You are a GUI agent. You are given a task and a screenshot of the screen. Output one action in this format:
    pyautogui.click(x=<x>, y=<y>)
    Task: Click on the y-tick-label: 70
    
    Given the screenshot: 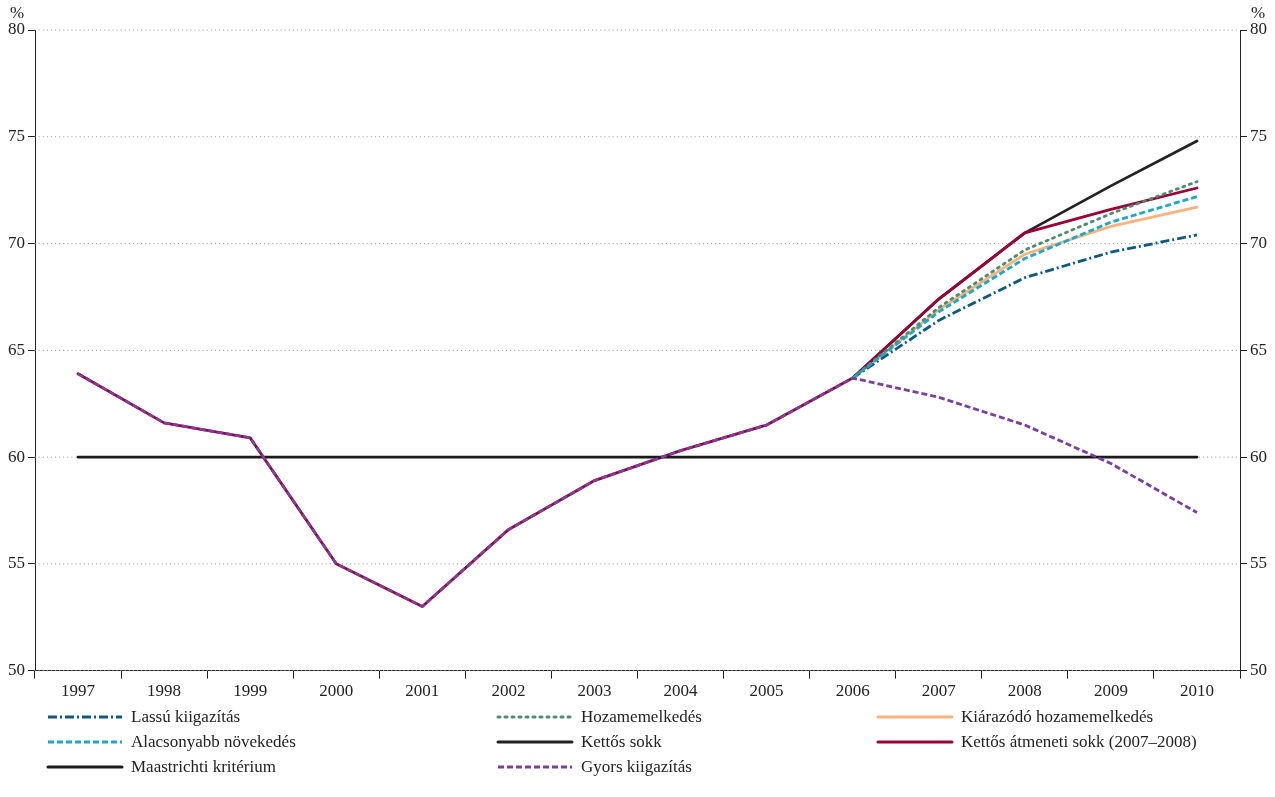 What is the action you would take?
    pyautogui.click(x=16, y=242)
    